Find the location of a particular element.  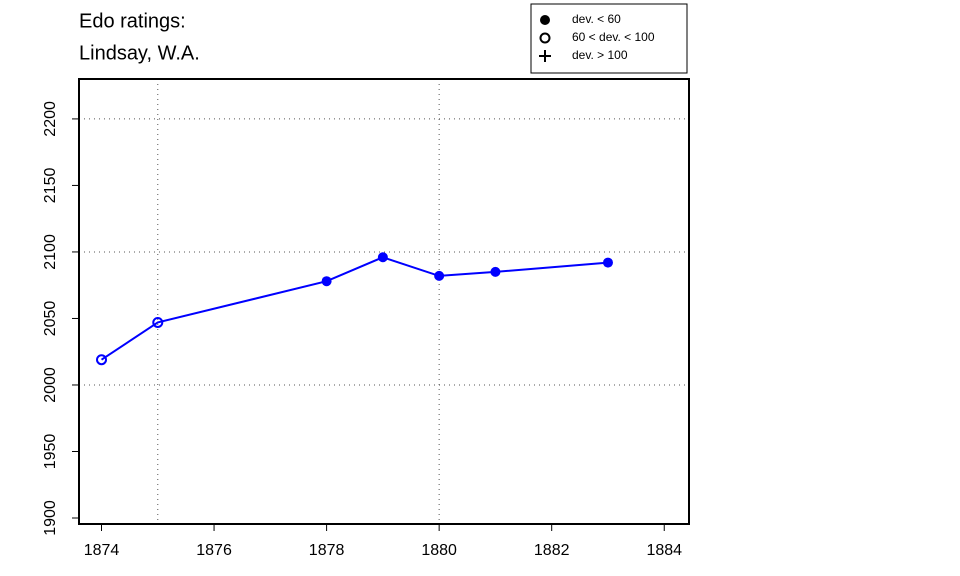

y-tick-label: 2000 is located at coordinates (50, 385).